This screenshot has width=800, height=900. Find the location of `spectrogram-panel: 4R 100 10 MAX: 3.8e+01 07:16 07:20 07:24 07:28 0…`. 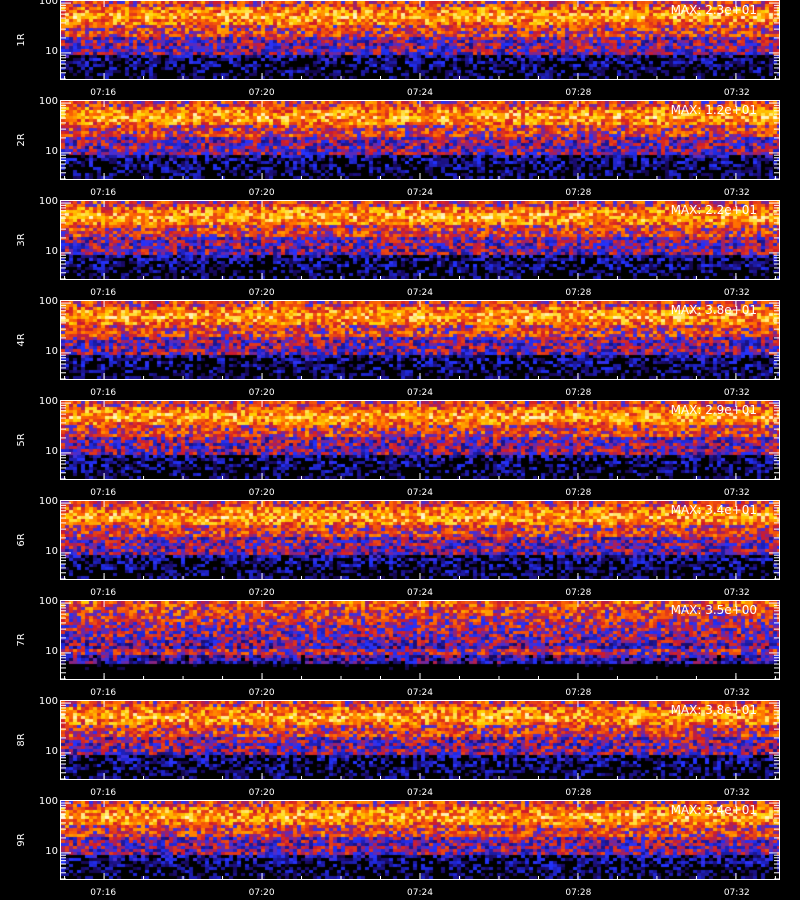

spectrogram-panel: 4R 100 10 MAX: 3.8e+01 07:16 07:20 07:24 07:28 0… is located at coordinates (400, 348).